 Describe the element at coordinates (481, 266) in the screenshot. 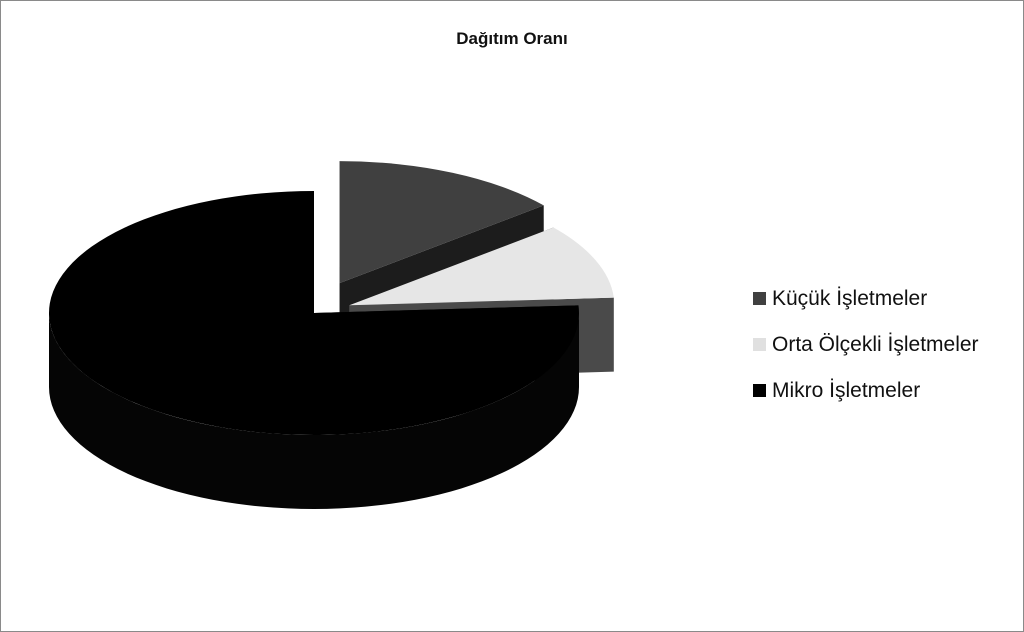

I see `slice-orta` at that location.